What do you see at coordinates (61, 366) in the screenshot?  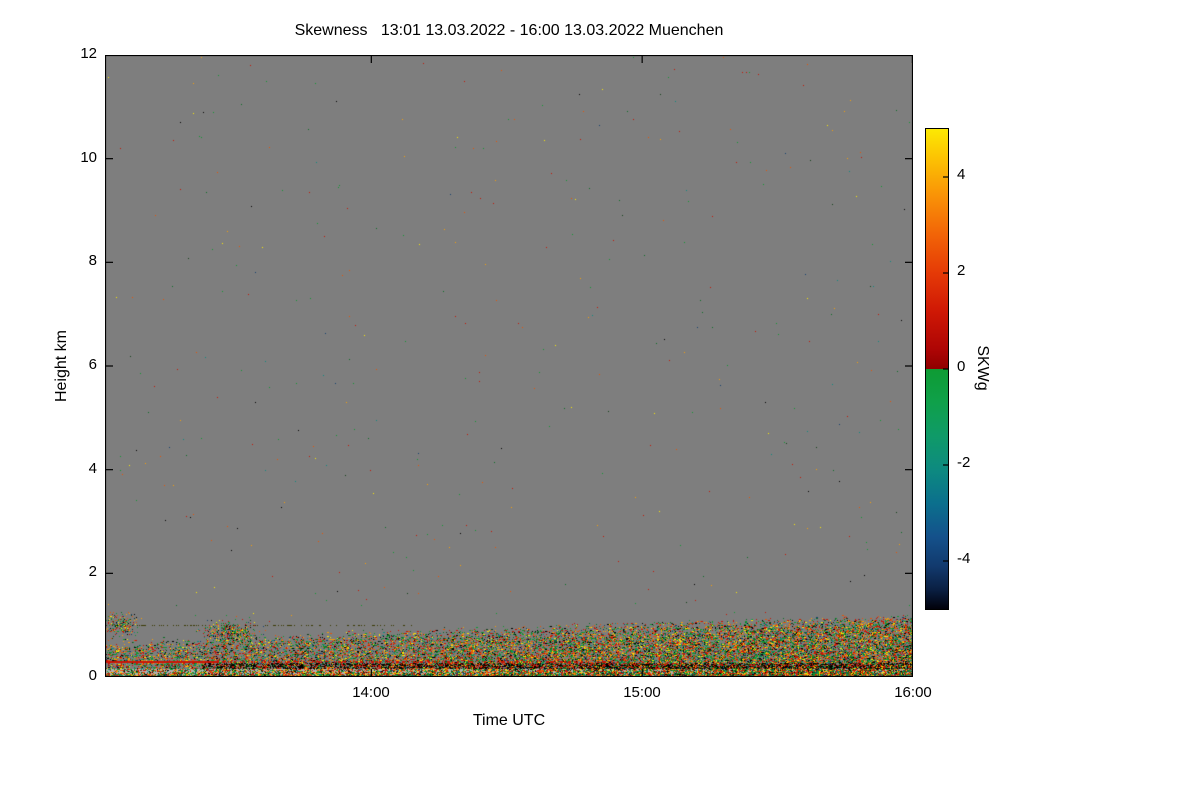 I see `y-axis-label: Height km` at bounding box center [61, 366].